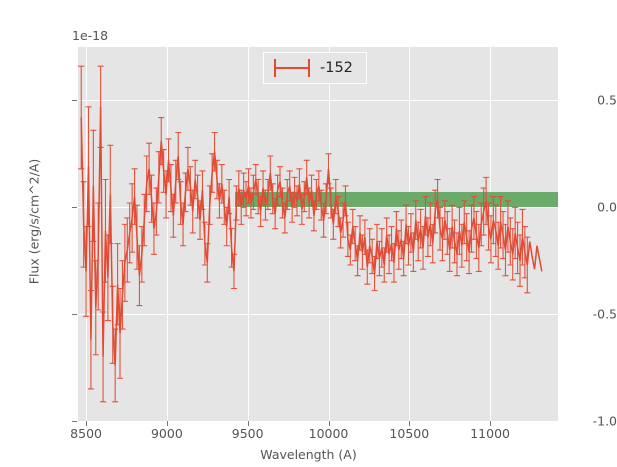 This screenshot has height=467, width=617. What do you see at coordinates (490, 433) in the screenshot?
I see `x-tick-label: 11000` at bounding box center [490, 433].